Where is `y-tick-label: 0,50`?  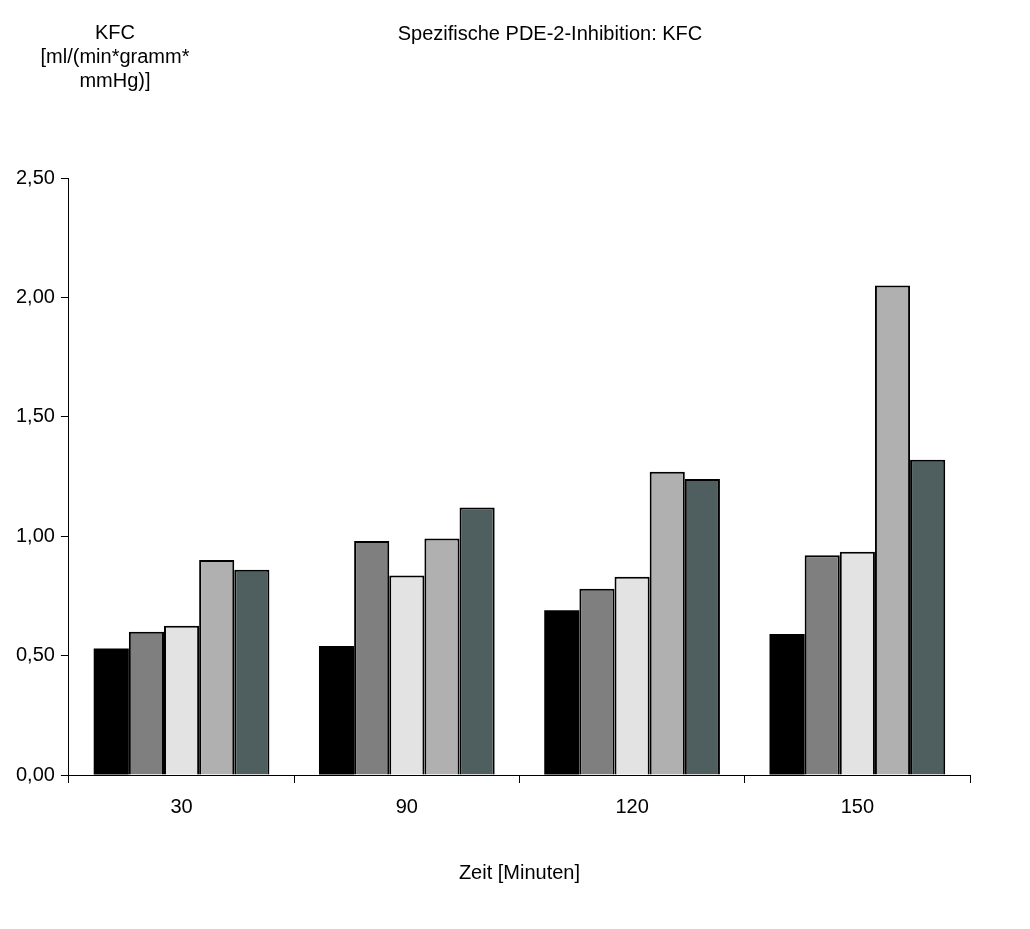 y-tick-label: 0,50 is located at coordinates (35, 654).